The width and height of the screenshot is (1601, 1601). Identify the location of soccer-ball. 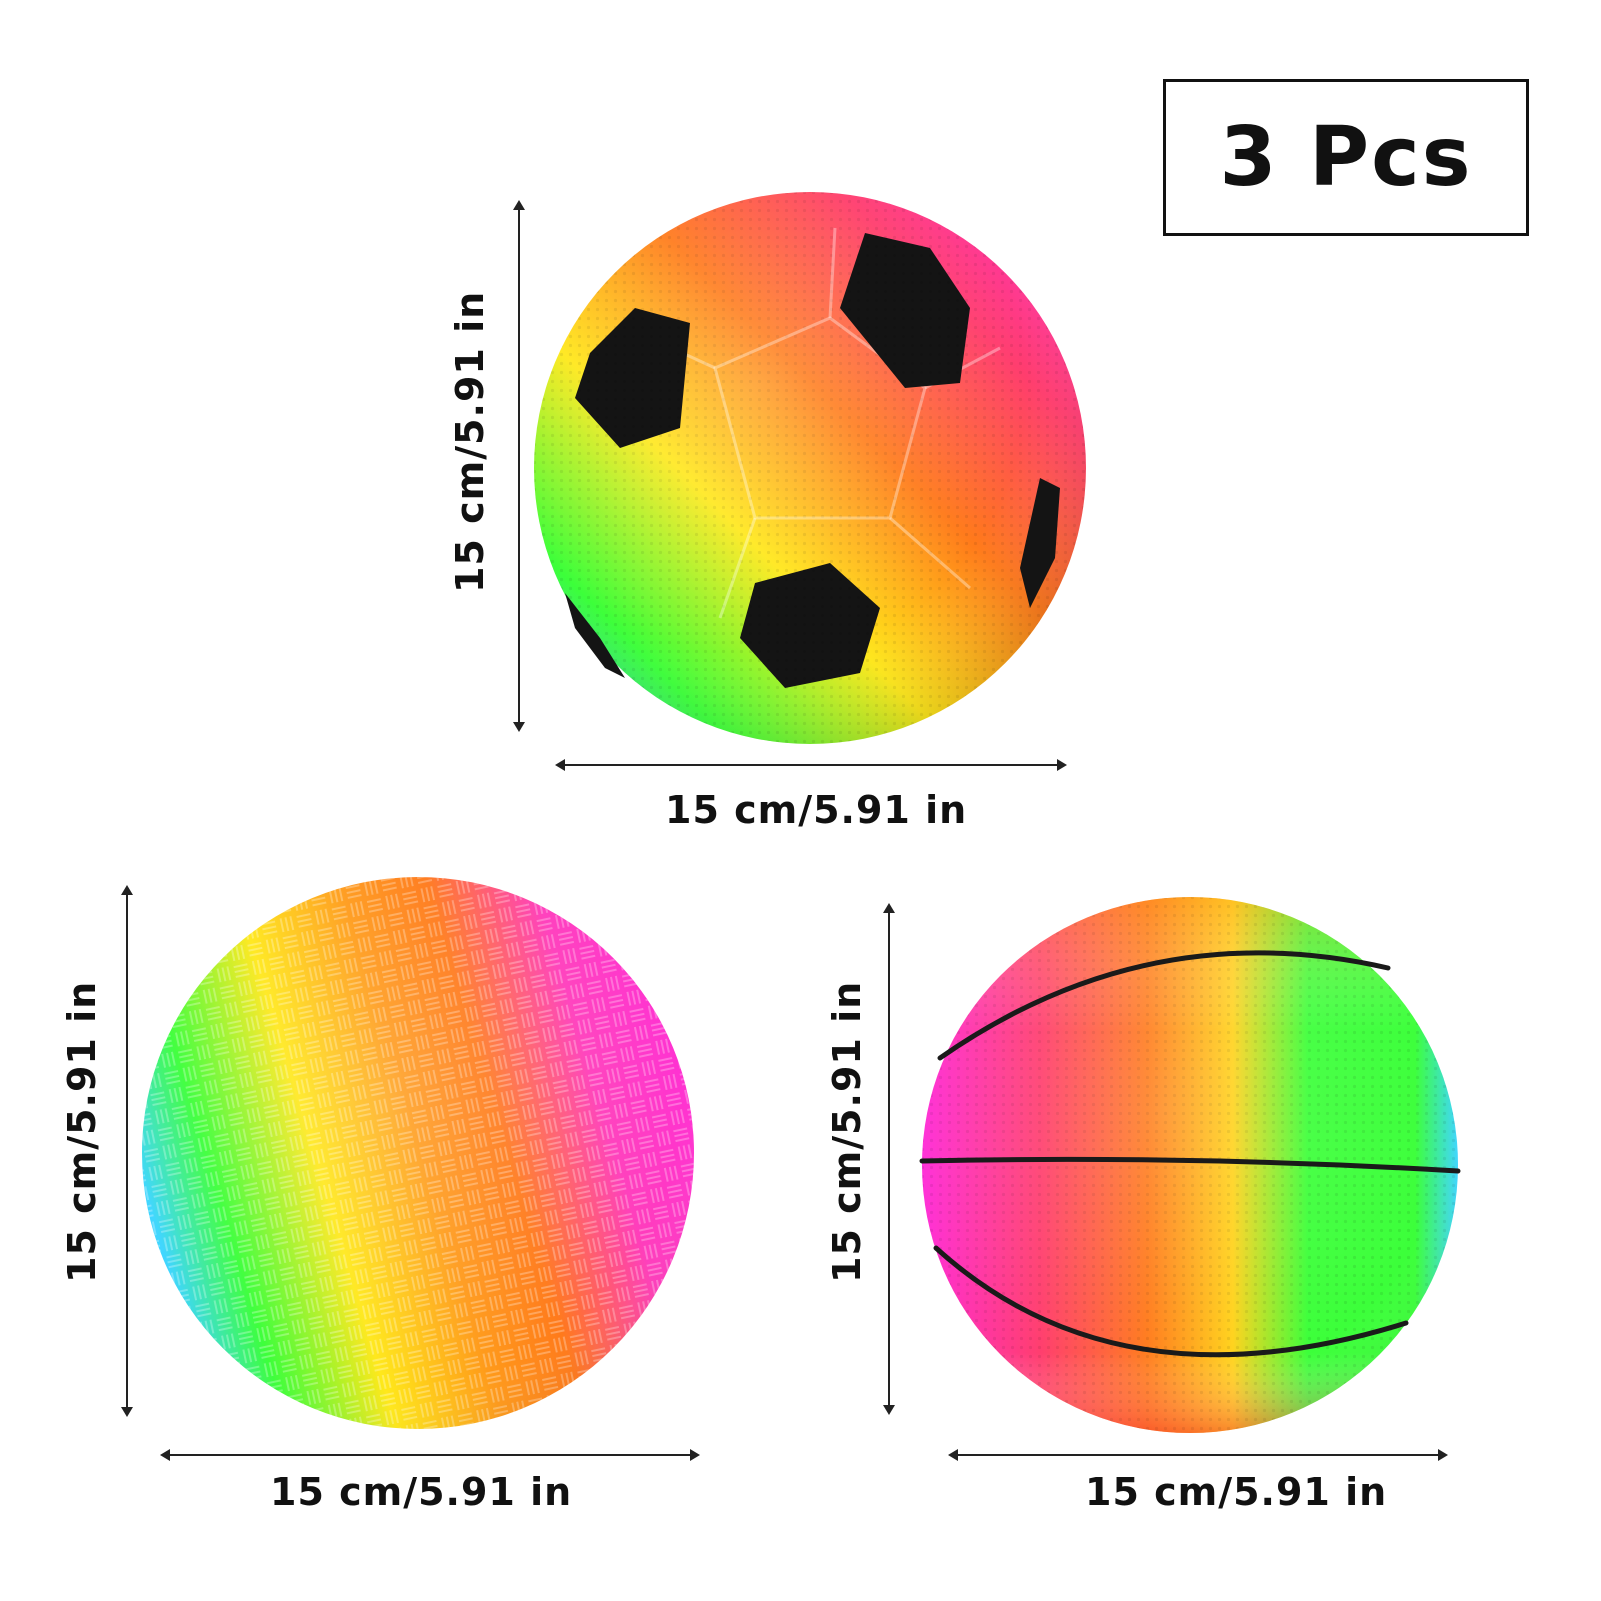
(810, 468).